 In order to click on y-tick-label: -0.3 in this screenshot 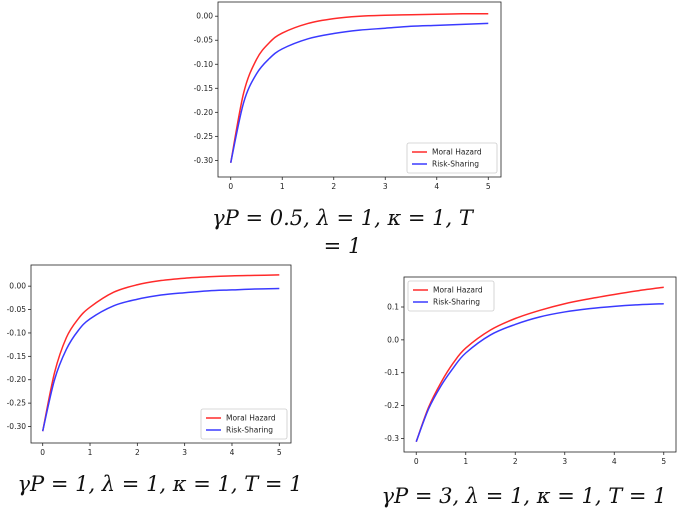, I will do `click(391, 438)`.